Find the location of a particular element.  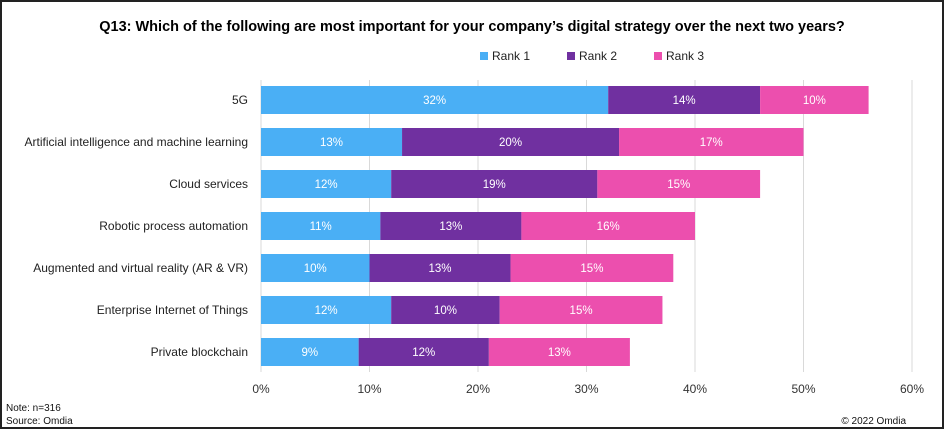

data-label: 17% is located at coordinates (711, 143).